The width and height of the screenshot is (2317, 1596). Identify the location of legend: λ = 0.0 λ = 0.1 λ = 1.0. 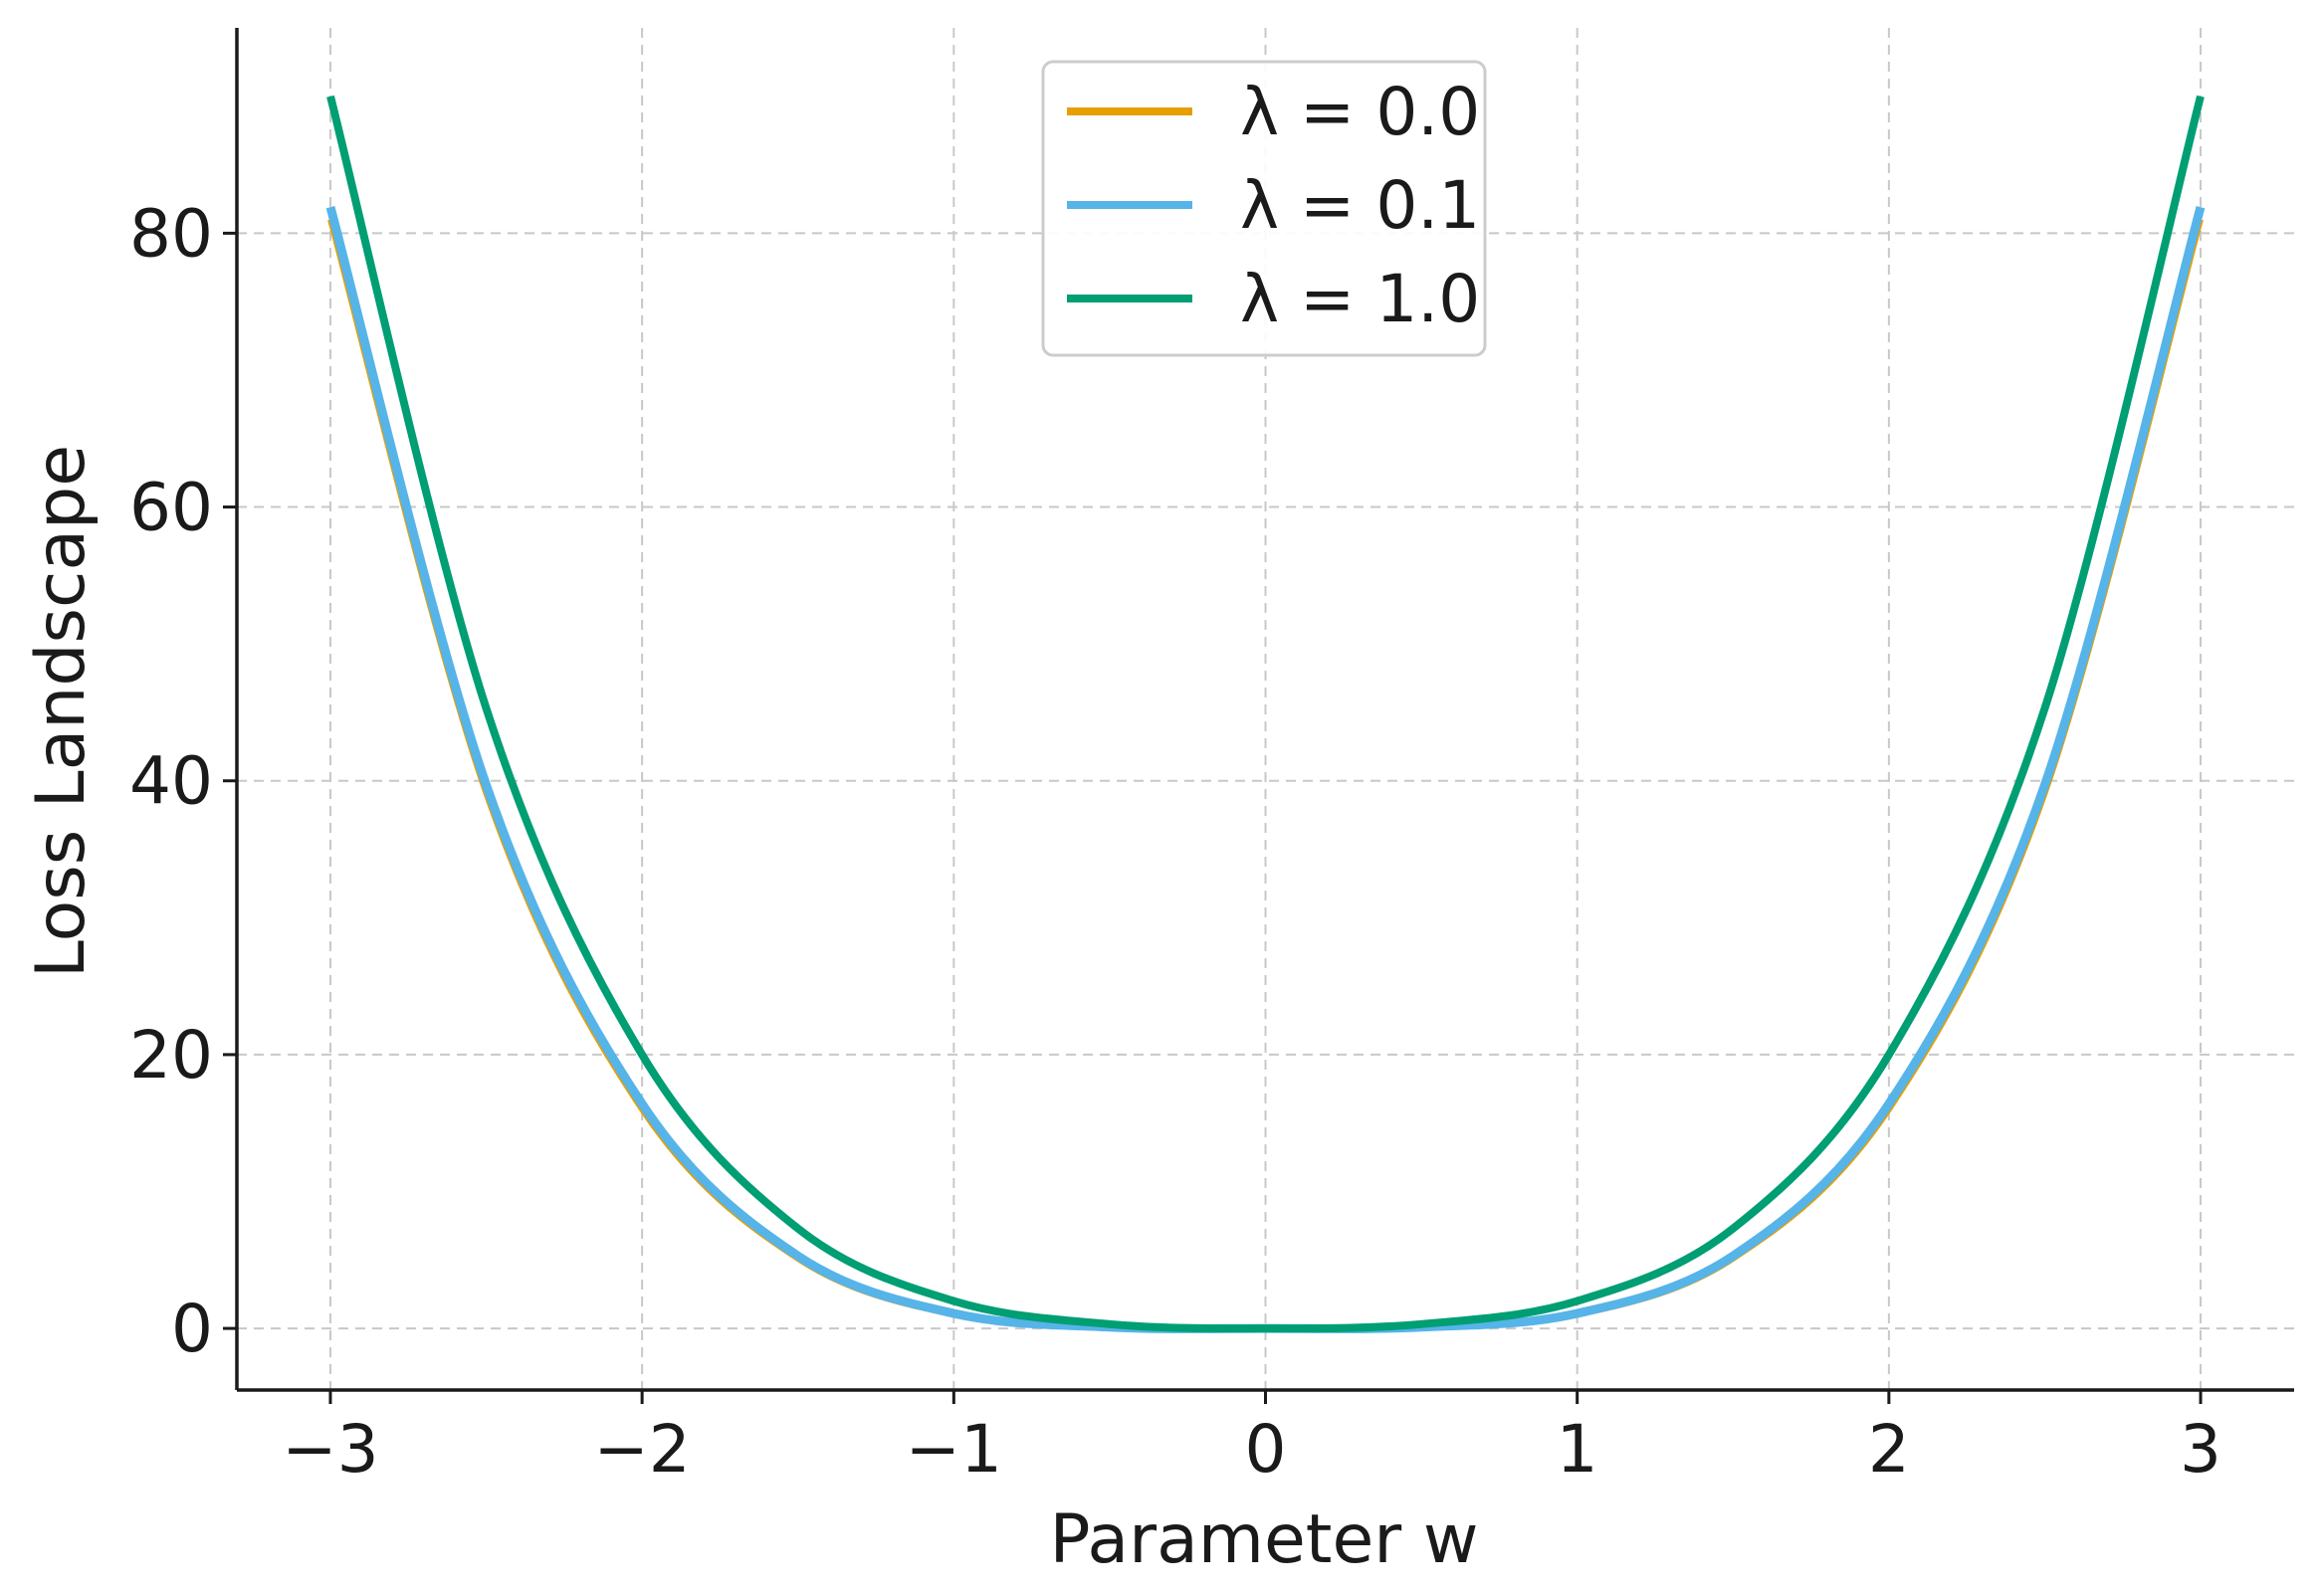
(1264, 209).